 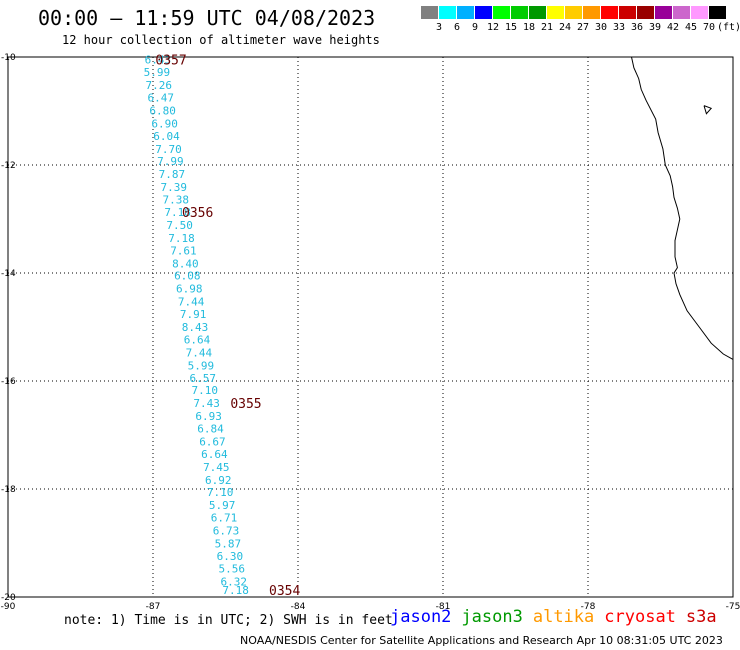 What do you see at coordinates (222, 505) in the screenshot?
I see `swh-value: 5.97` at bounding box center [222, 505].